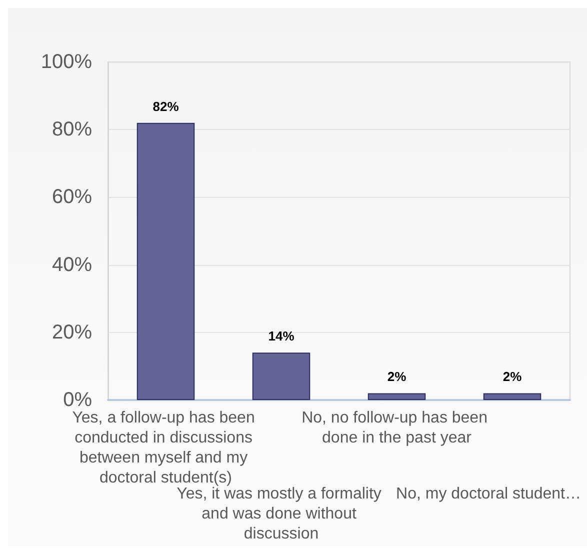 The image size is (587, 548). I want to click on x-tick-label: No, no follow-up has been done in the past year, so click(397, 428).